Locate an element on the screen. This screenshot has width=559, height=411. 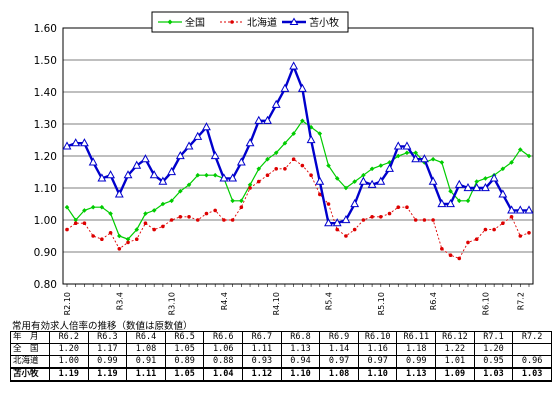
x-tick-label: R5.4 is located at coordinates (329, 301).